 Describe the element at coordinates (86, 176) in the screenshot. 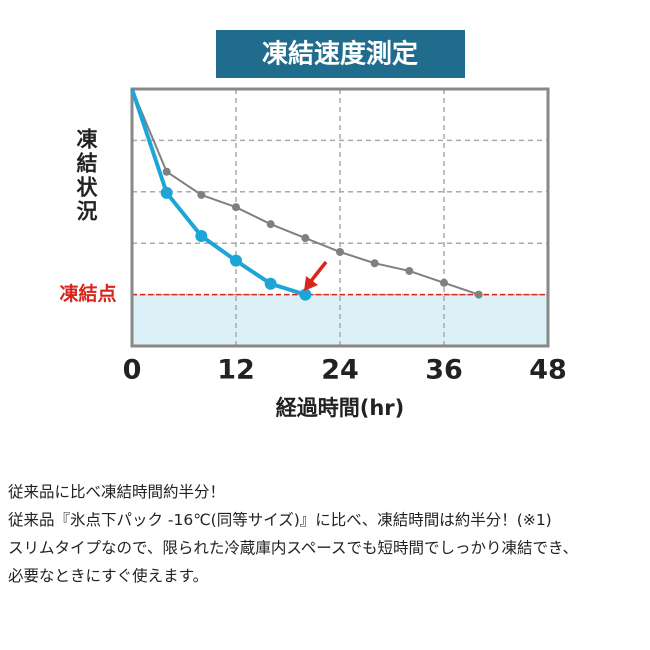

I see `y-axis-label: 凍結状況` at that location.